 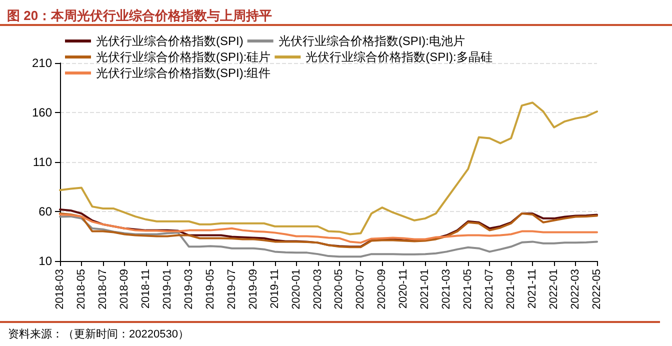 I want to click on x-tick-label: 2021-01, so click(x=425, y=289).